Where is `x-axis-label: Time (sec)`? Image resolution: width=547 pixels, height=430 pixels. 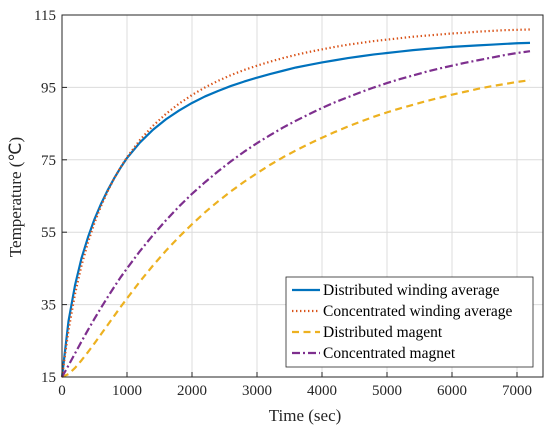 x-axis-label: Time (sec) is located at coordinates (305, 415).